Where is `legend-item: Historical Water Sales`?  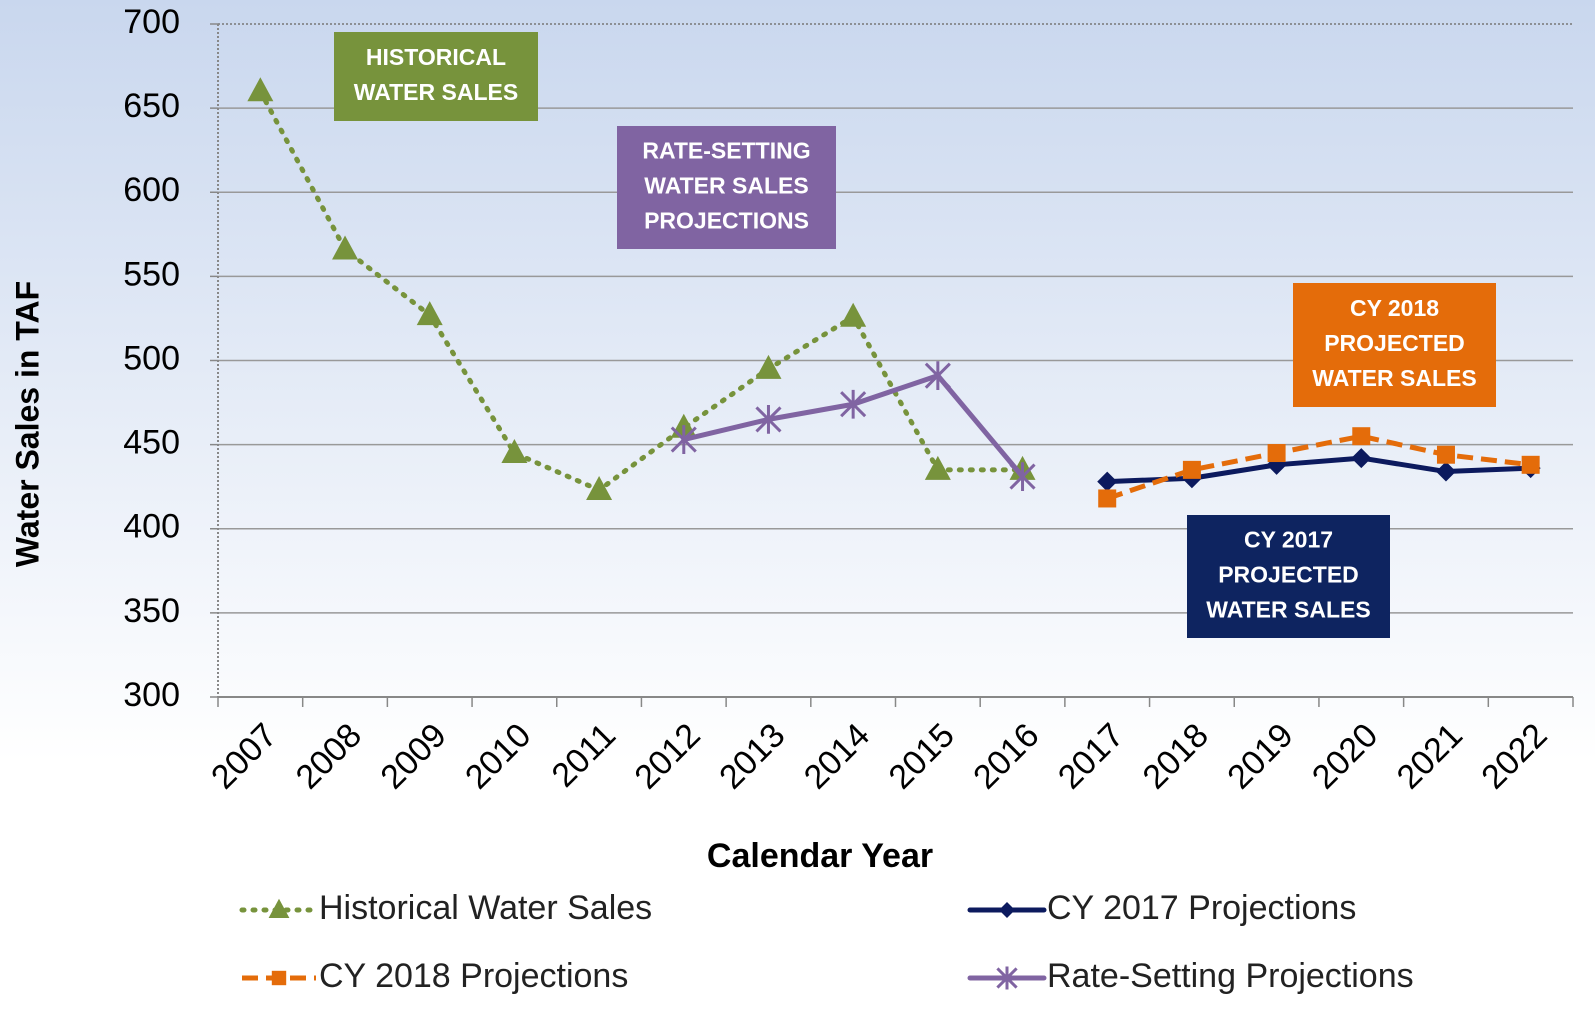
legend-item: Historical Water Sales is located at coordinates (445, 908).